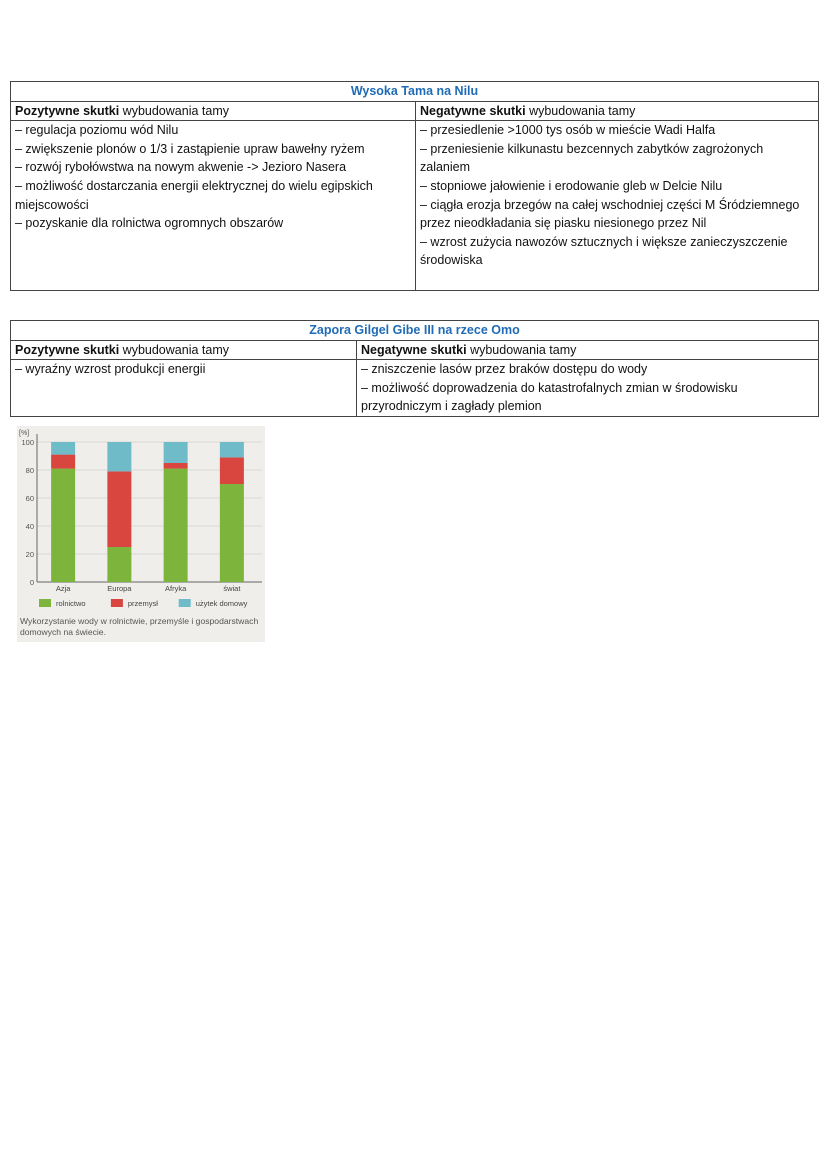 This screenshot has width=828, height=1171. Describe the element at coordinates (71, 603) in the screenshot. I see `legend-label: rolnictwo` at that location.